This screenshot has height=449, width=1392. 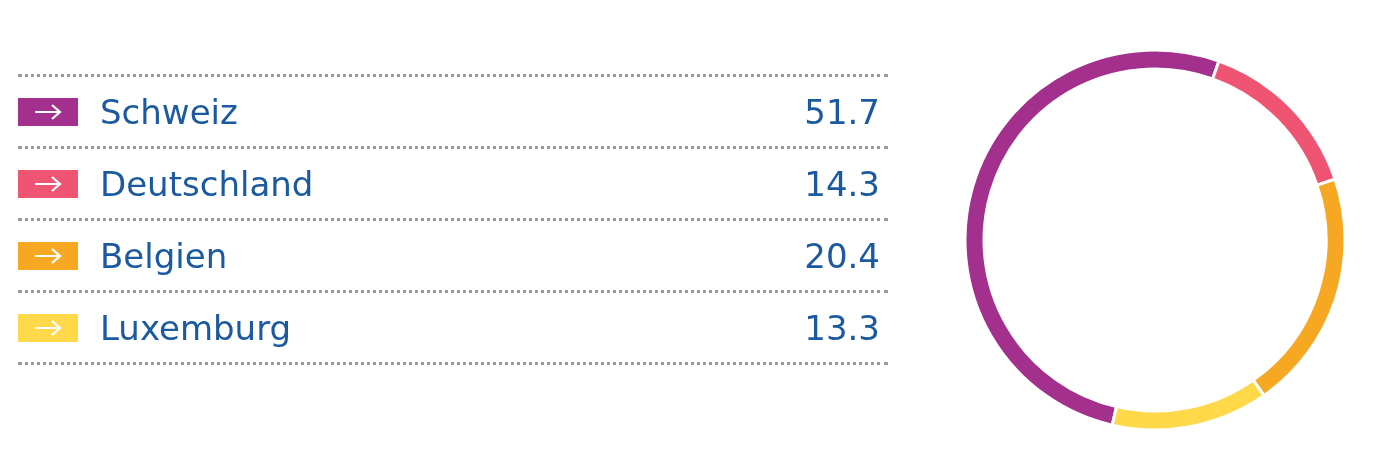 What do you see at coordinates (164, 255) in the screenshot?
I see `legend-label: Belgien` at bounding box center [164, 255].